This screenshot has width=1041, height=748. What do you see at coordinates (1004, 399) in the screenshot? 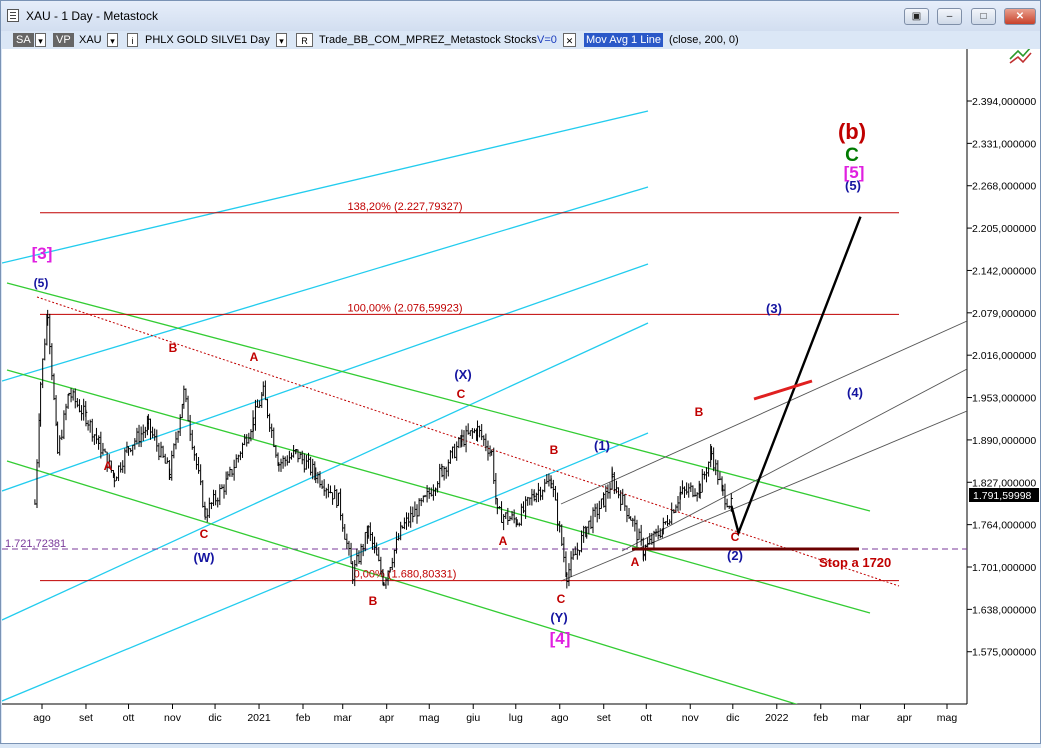
I see `y-tick-label: 1.953,000000` at bounding box center [1004, 399].